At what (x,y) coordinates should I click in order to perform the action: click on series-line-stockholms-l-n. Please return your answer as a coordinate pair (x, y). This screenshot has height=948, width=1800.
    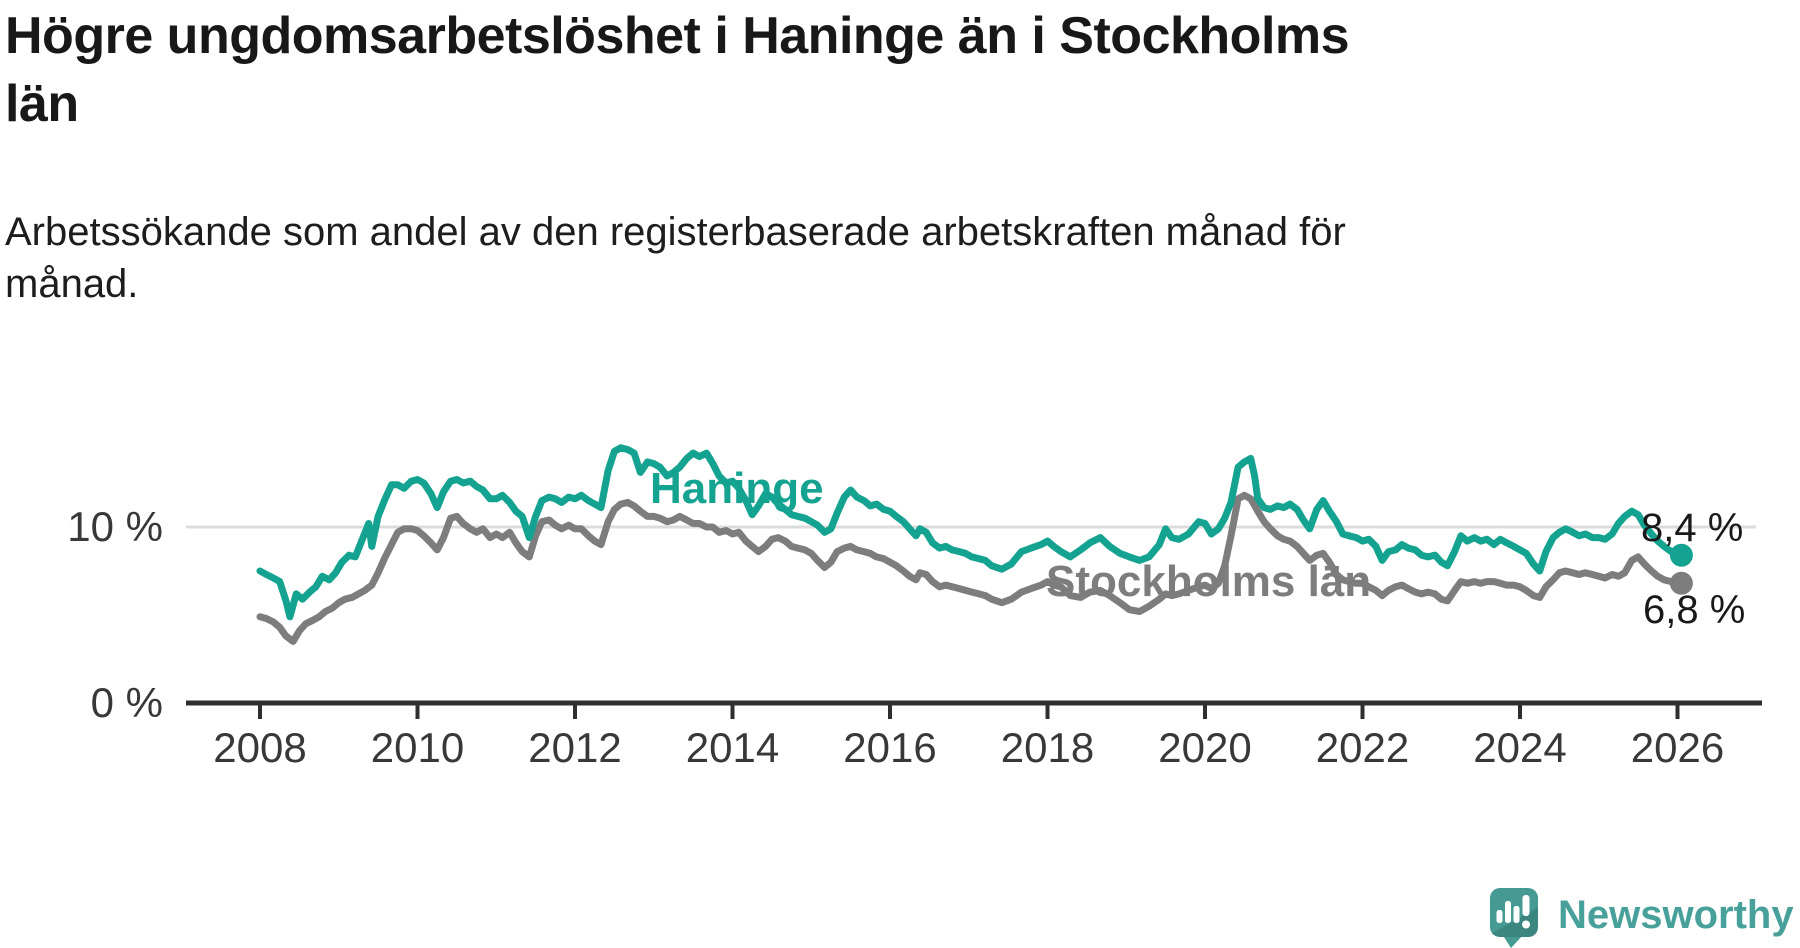
    Looking at the image, I should click on (970, 568).